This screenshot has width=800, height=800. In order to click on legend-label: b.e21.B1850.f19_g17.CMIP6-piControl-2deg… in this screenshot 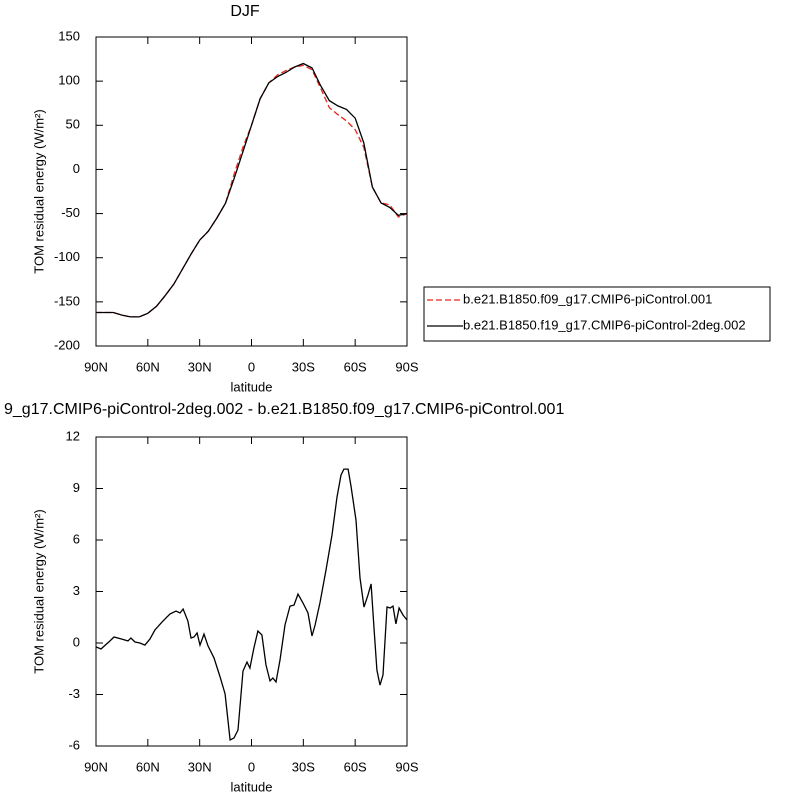, I will do `click(604, 324)`.